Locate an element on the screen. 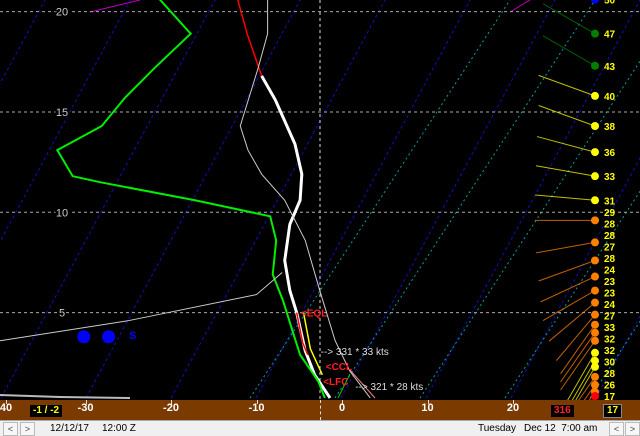  wind-speed-label: 50 is located at coordinates (610, 3).